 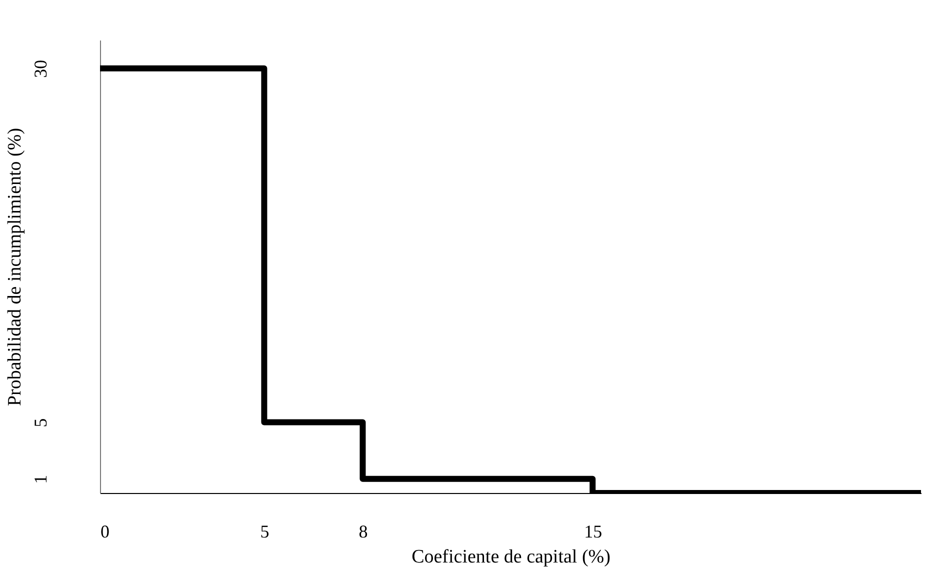 What do you see at coordinates (40, 423) in the screenshot?
I see `y-tick-label: 5` at bounding box center [40, 423].